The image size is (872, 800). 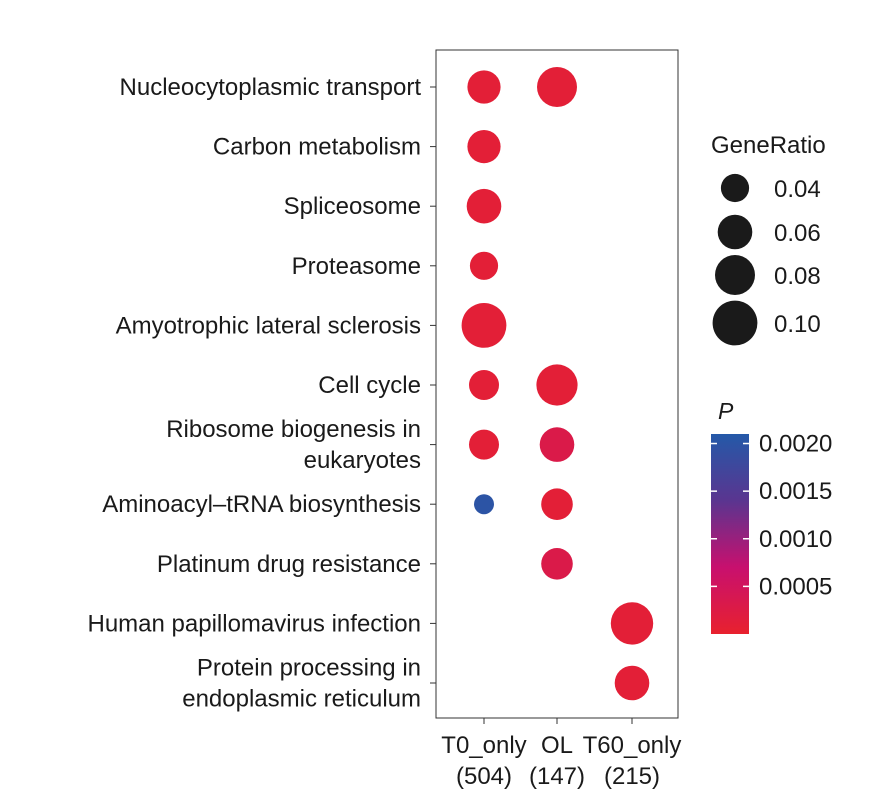 I want to click on y-tick-label: Amyotrophic lateral sclerosis, so click(x=268, y=325).